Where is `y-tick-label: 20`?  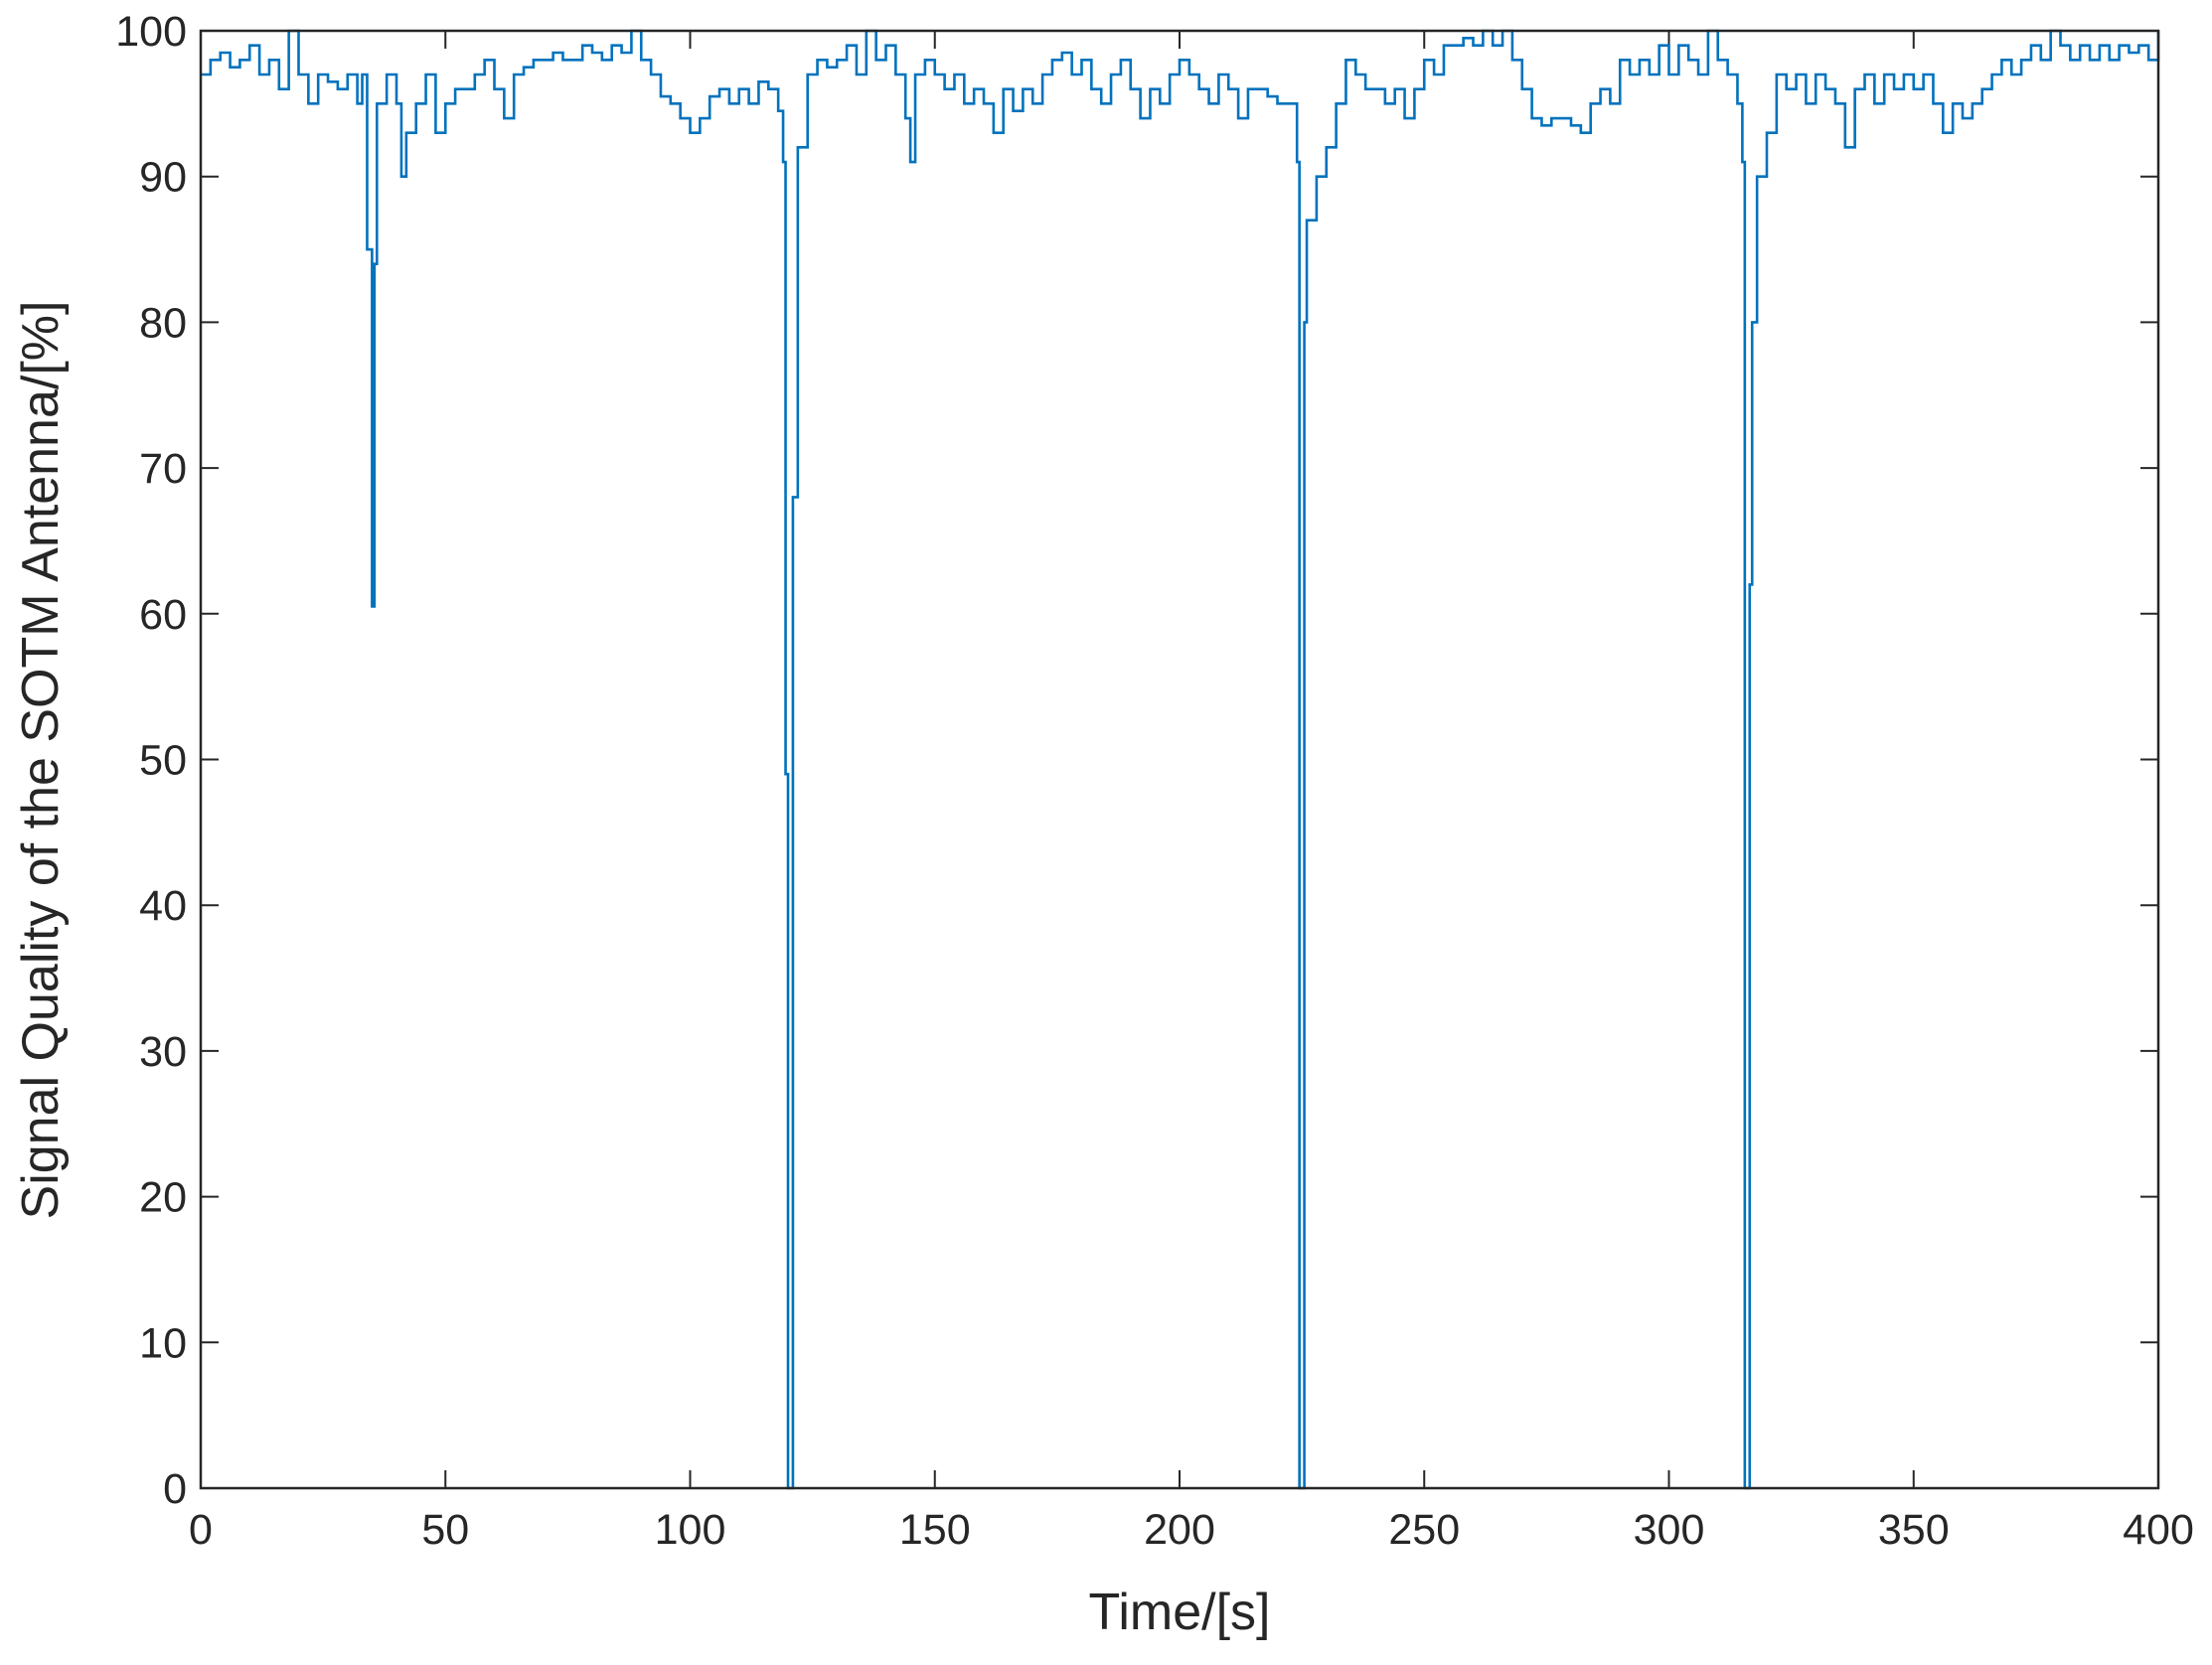
y-tick-label: 20 is located at coordinates (163, 1198).